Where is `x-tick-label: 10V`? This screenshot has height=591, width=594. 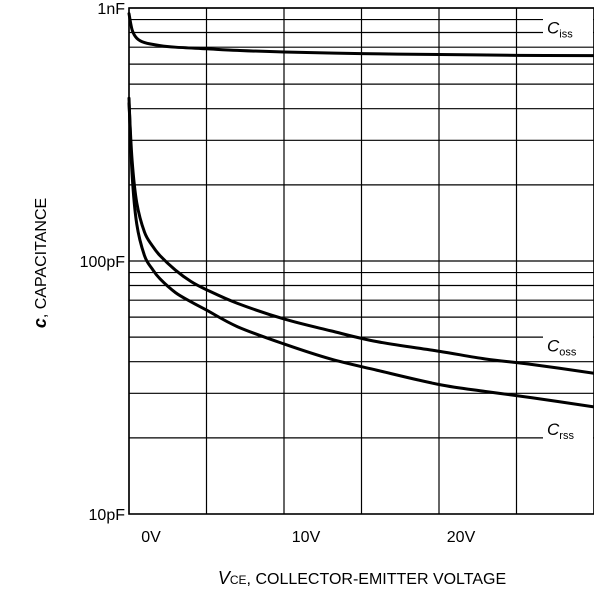
x-tick-label: 10V is located at coordinates (306, 537).